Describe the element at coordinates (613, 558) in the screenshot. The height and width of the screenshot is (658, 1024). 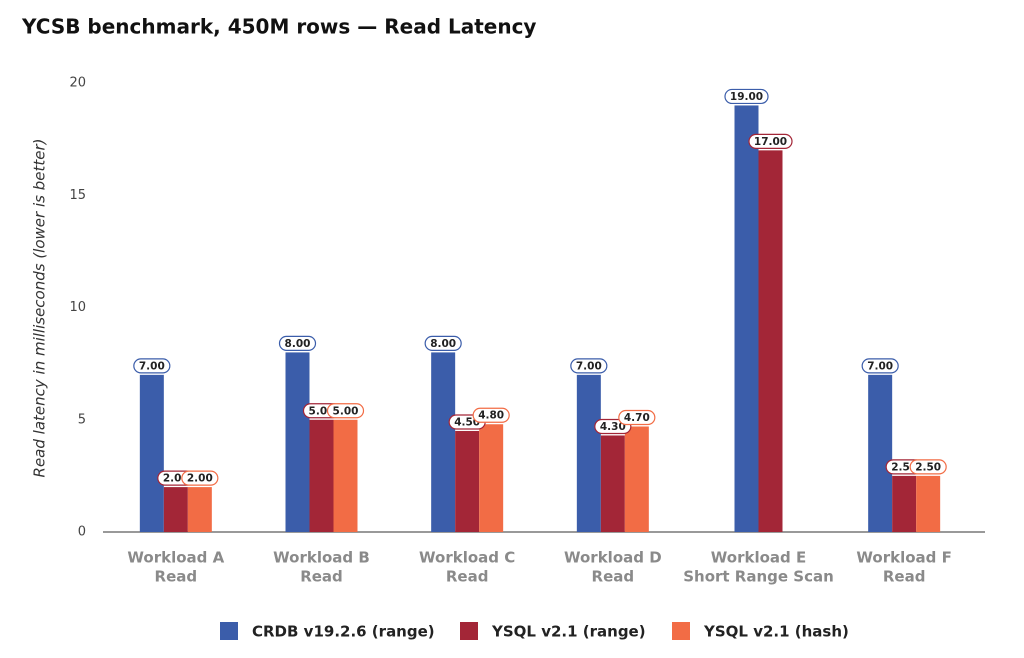
I see `x-tick-label: Workload D` at that location.